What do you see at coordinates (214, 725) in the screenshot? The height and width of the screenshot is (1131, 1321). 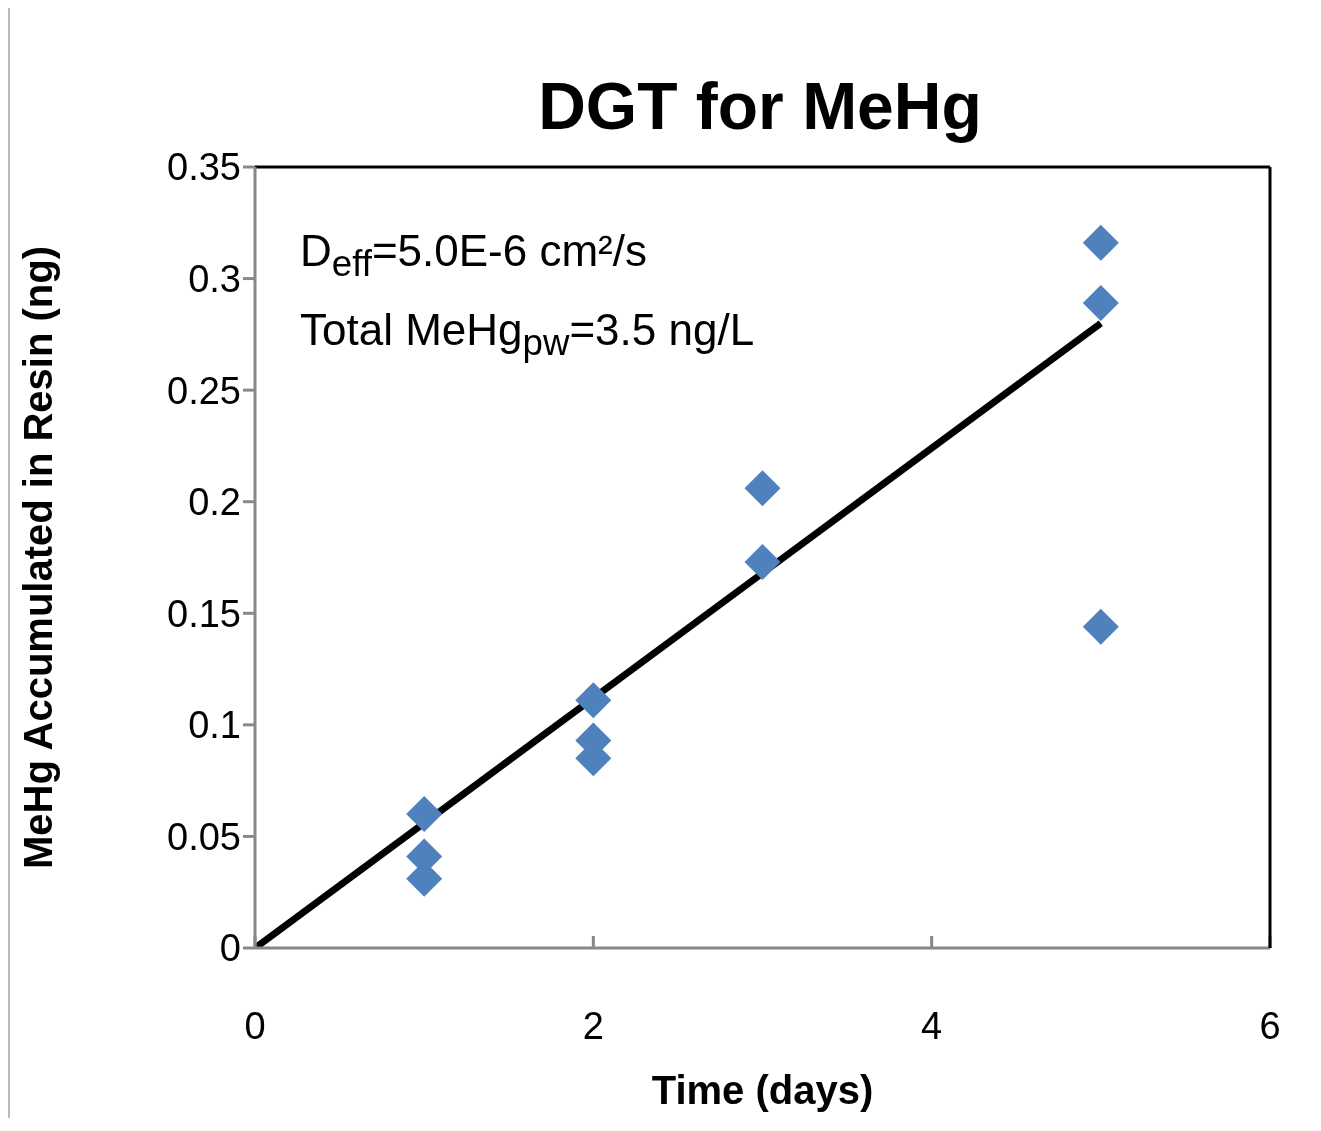 I see `y-tick-label: 0.1` at bounding box center [214, 725].